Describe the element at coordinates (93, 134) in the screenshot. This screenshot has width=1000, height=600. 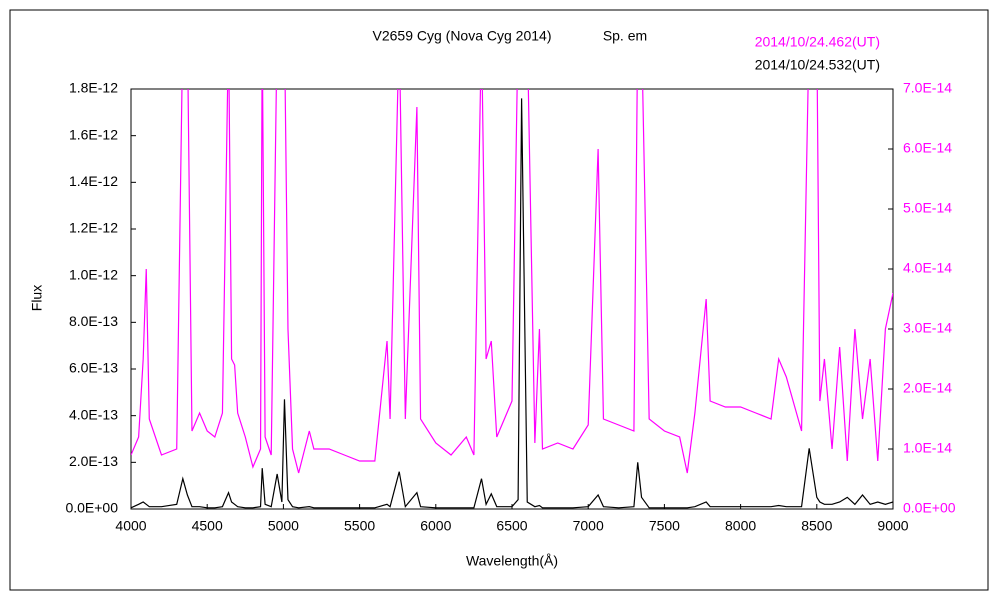
I see `y-tick-label: 1.6E-12` at that location.